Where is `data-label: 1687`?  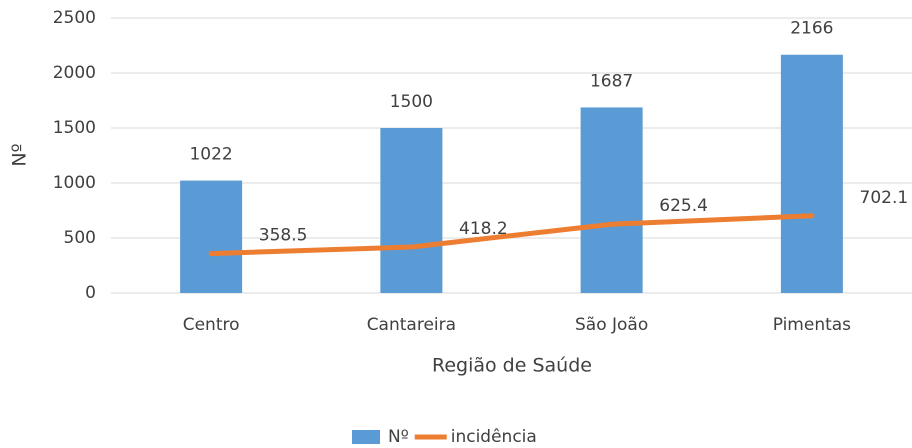 data-label: 1687 is located at coordinates (611, 81).